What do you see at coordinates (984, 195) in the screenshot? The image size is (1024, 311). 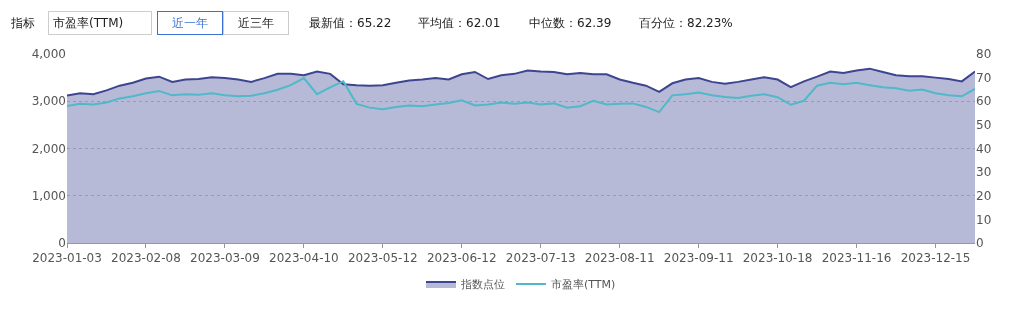 I see `y2-tick-label: 20` at bounding box center [984, 195].